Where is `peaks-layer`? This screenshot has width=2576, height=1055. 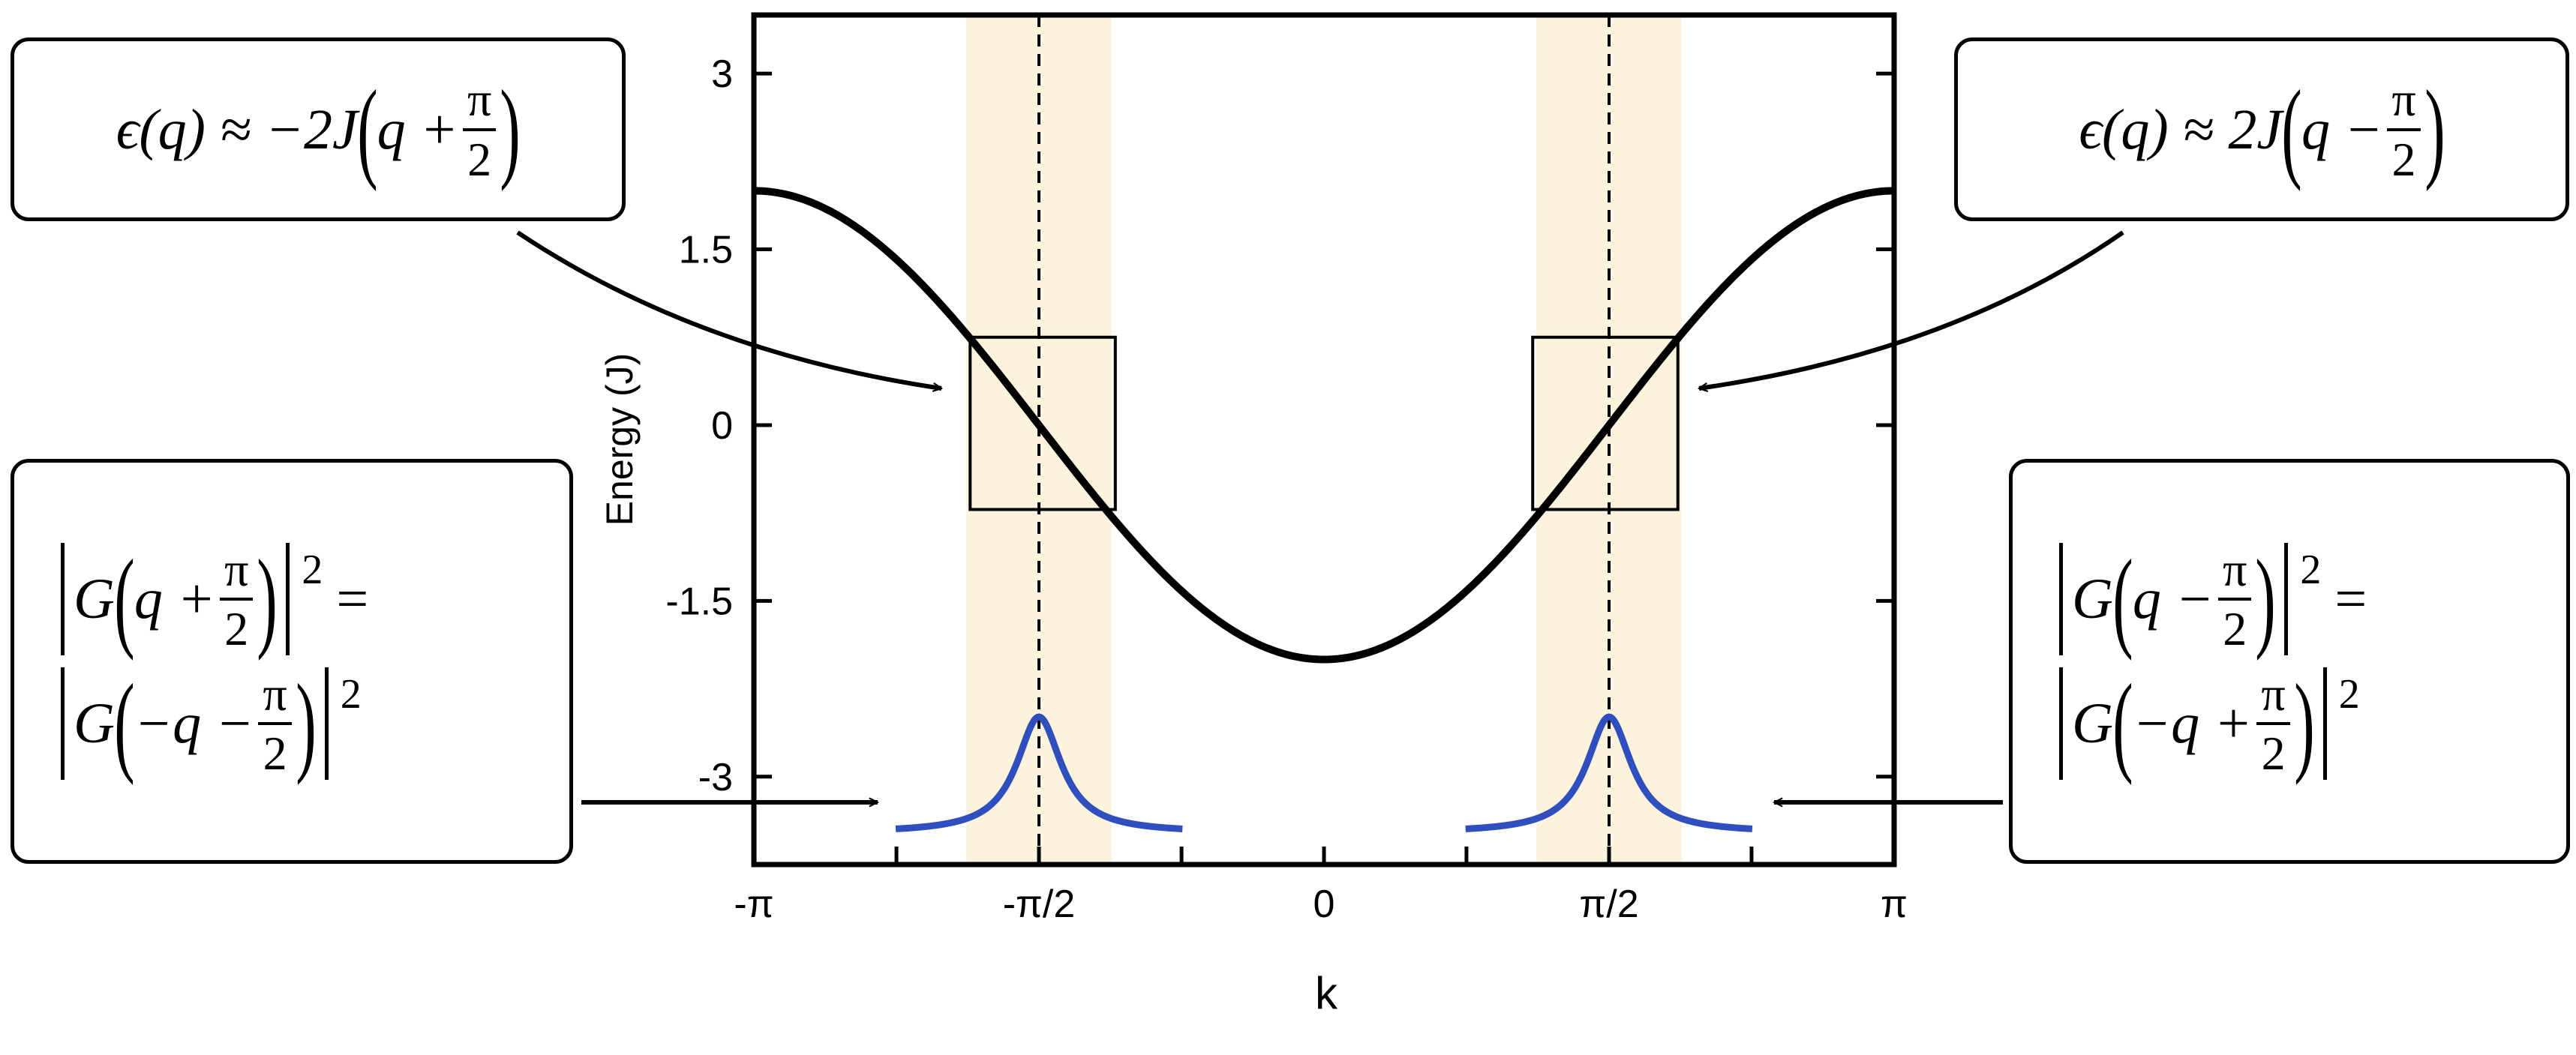 peaks-layer is located at coordinates (1324, 772).